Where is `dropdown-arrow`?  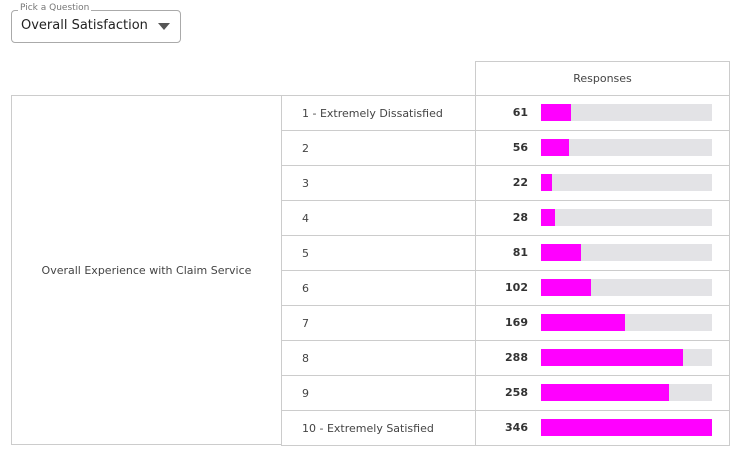 dropdown-arrow is located at coordinates (164, 26).